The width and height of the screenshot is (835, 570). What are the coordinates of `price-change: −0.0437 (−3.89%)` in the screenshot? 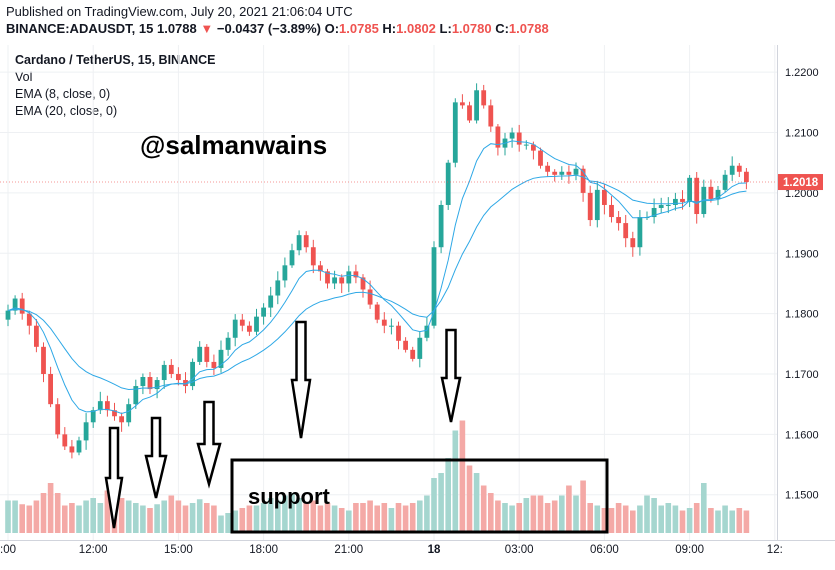 It's located at (268, 28).